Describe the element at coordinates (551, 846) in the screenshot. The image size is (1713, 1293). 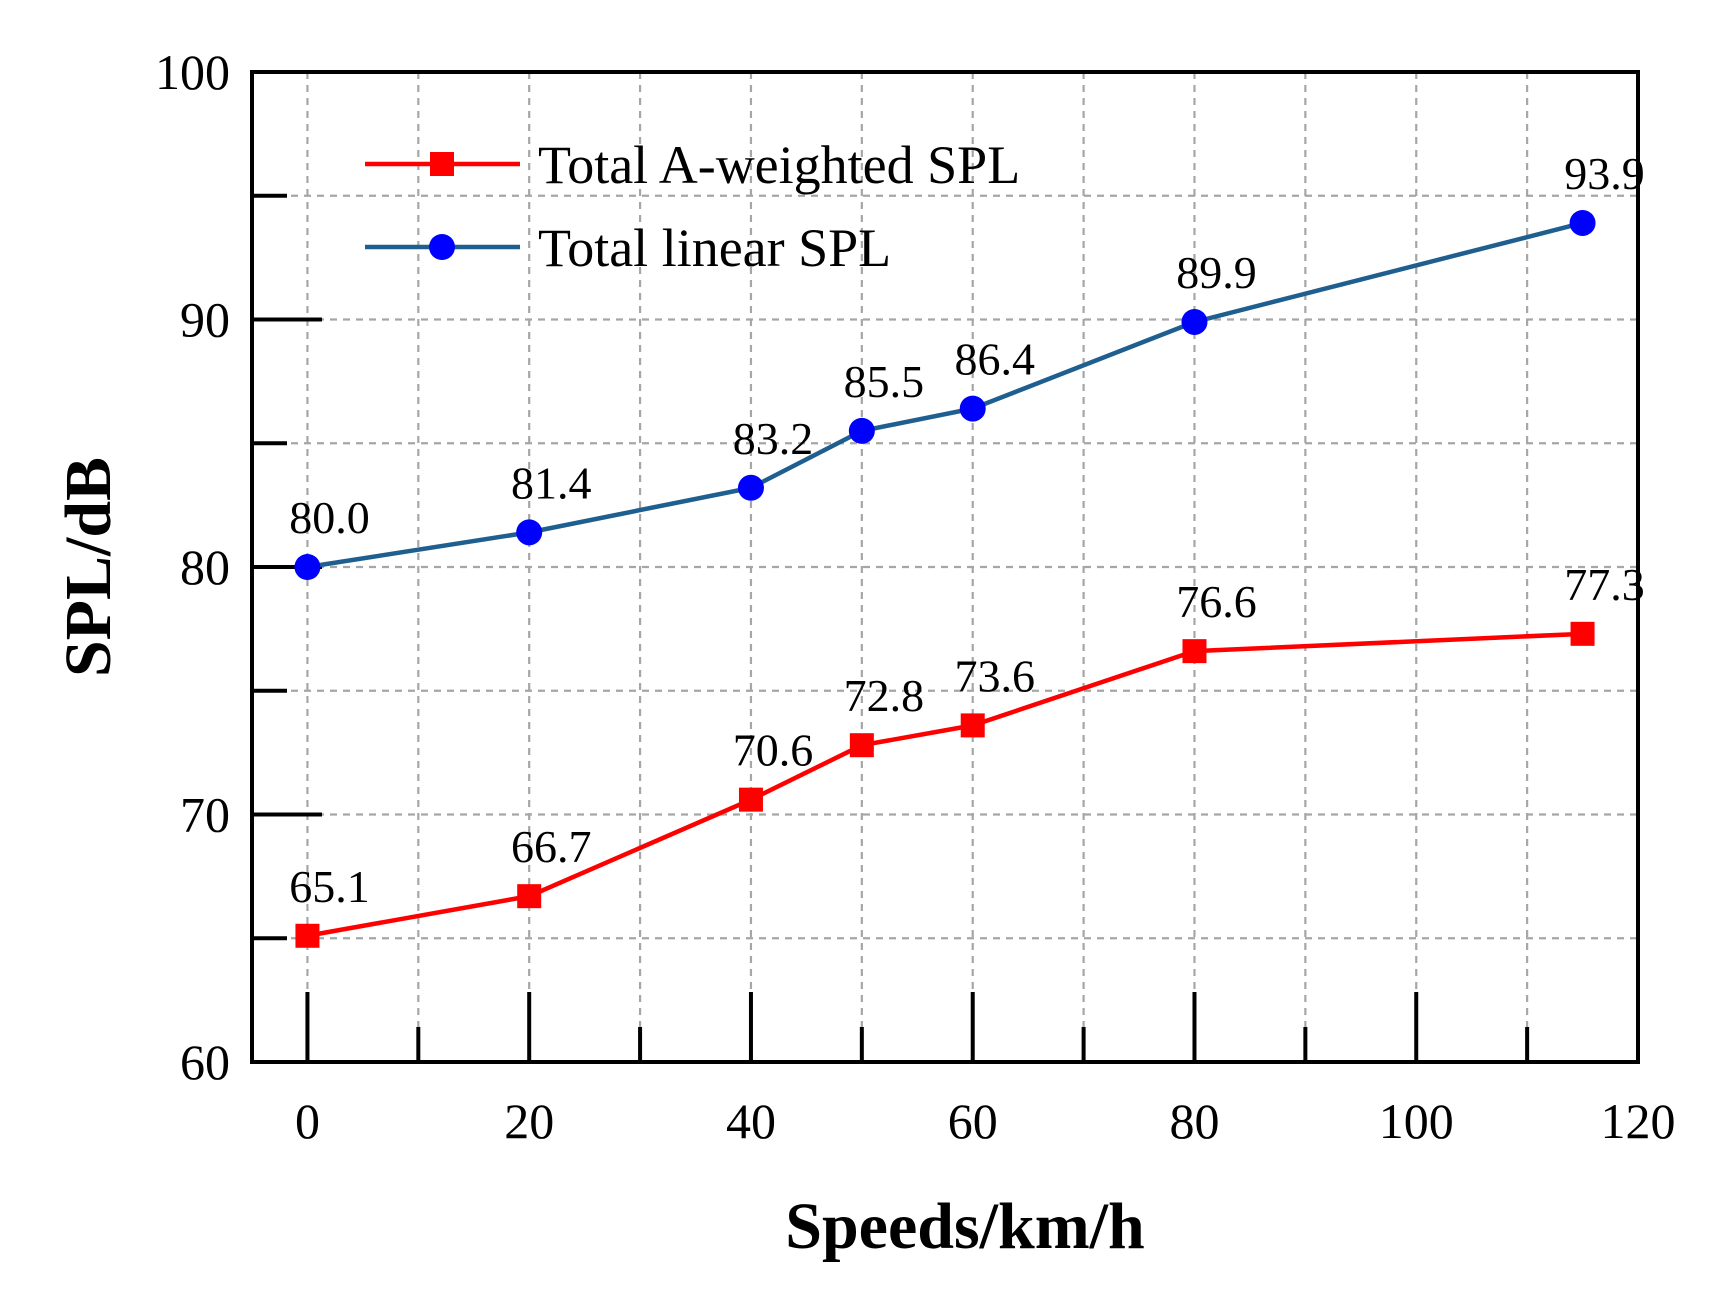
I see `data-label: 66.7` at that location.